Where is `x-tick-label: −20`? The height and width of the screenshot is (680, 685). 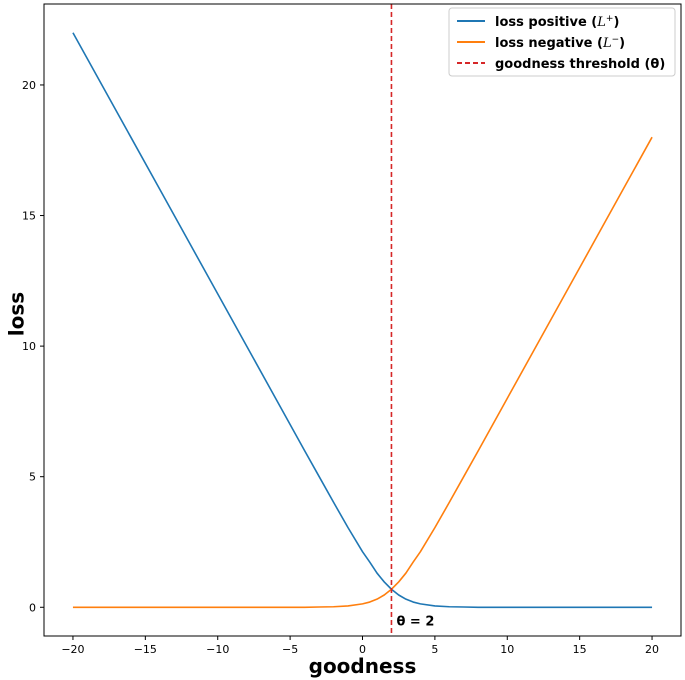 x-tick-label: −20 is located at coordinates (72, 649).